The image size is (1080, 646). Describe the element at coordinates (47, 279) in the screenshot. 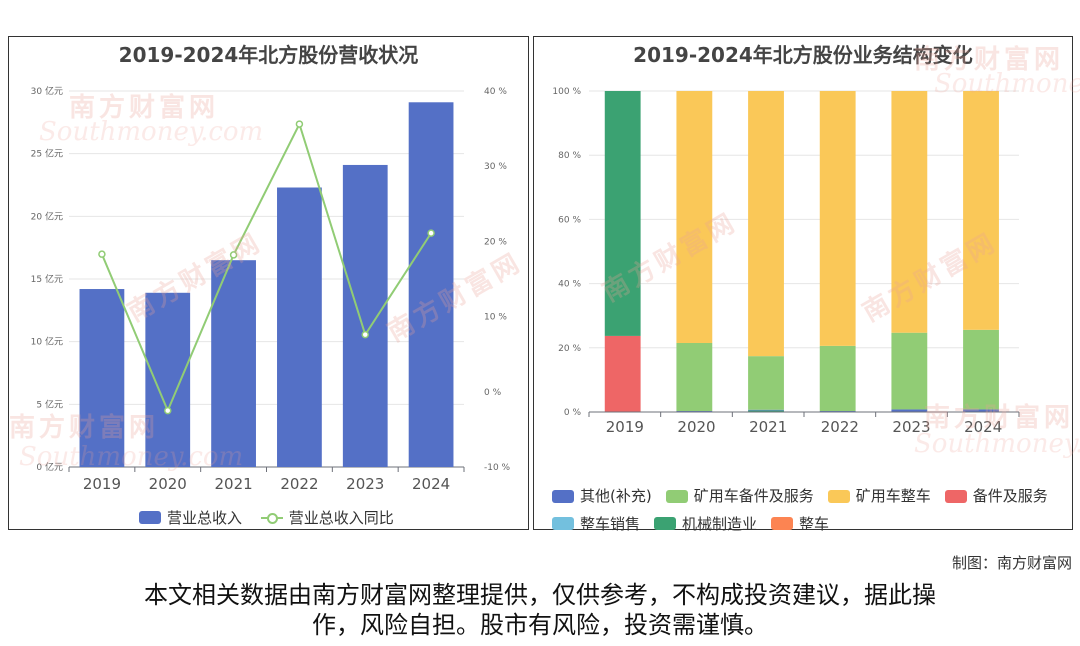

I see `y-left-tick-label: 15 亿元` at that location.